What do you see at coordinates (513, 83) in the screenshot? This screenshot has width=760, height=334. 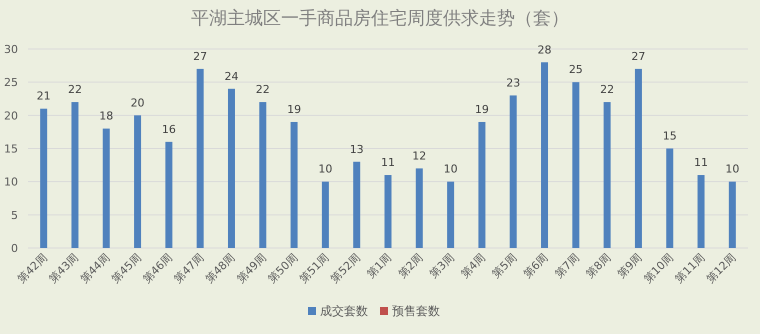 I see `data-label: 23` at bounding box center [513, 83].